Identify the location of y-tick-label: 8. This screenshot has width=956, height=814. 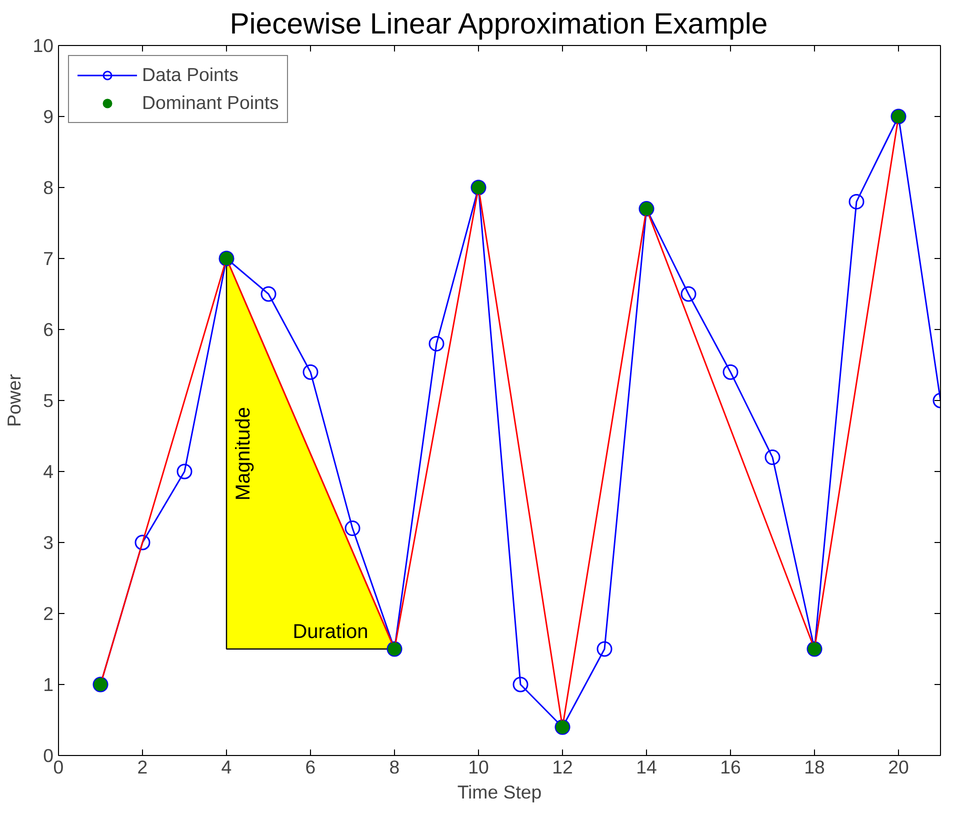
(48, 187).